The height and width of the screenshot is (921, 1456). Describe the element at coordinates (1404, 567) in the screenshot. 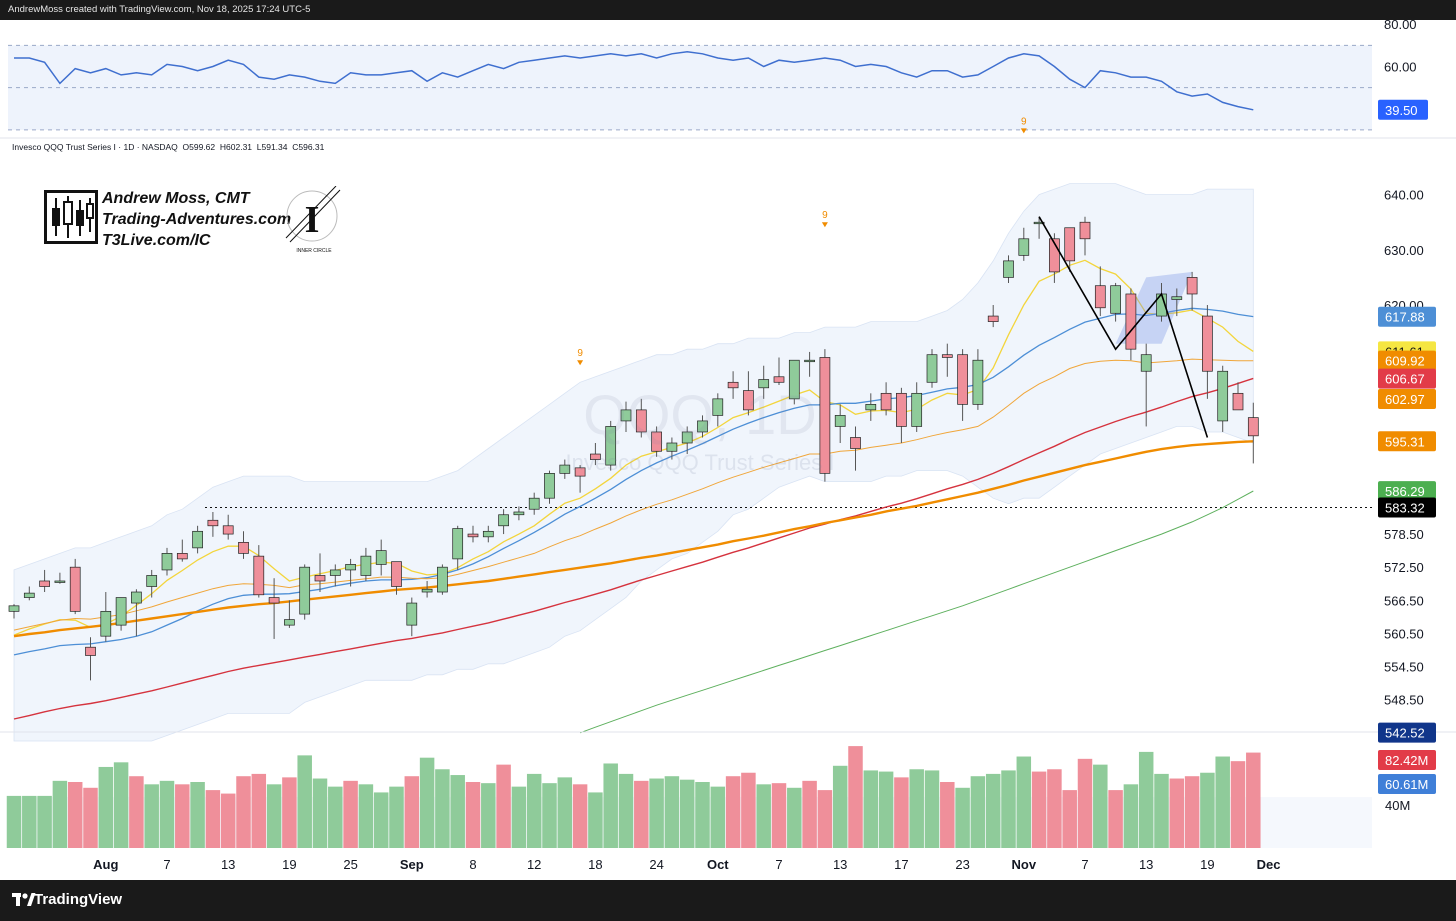

I see `price-tick-label: 572.50` at that location.